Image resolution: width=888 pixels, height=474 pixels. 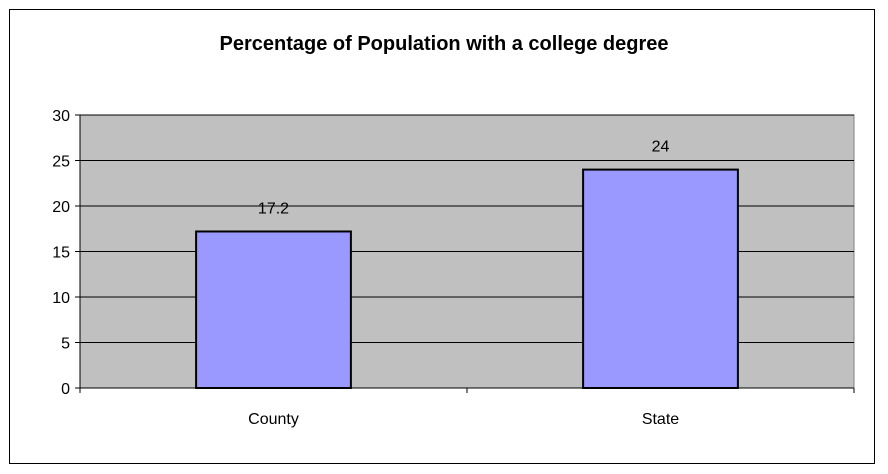 What do you see at coordinates (61, 298) in the screenshot?
I see `y-tick-label: 10` at bounding box center [61, 298].